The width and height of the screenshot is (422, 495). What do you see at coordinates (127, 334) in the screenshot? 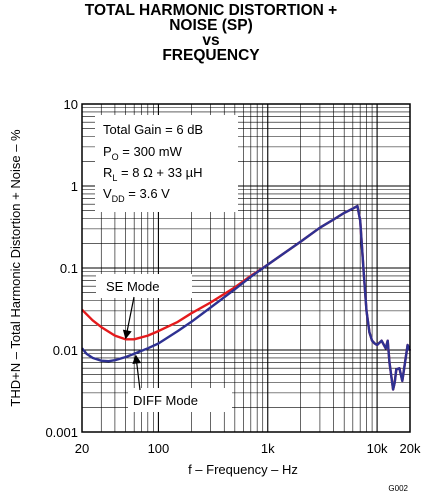
I see `se-mode-arrow-head` at bounding box center [127, 334].